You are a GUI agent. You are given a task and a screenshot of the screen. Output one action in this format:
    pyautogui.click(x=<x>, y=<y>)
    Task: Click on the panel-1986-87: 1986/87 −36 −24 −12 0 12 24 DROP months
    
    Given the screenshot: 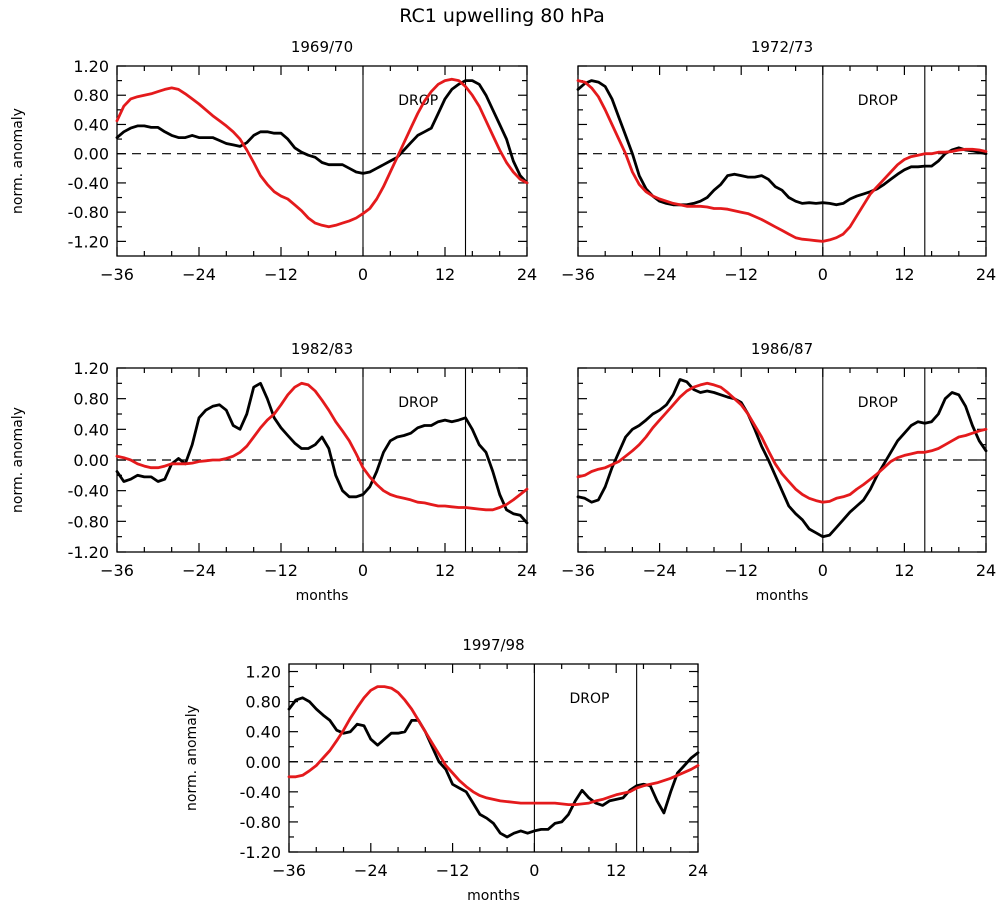 What is the action you would take?
    pyautogui.click(x=778, y=472)
    